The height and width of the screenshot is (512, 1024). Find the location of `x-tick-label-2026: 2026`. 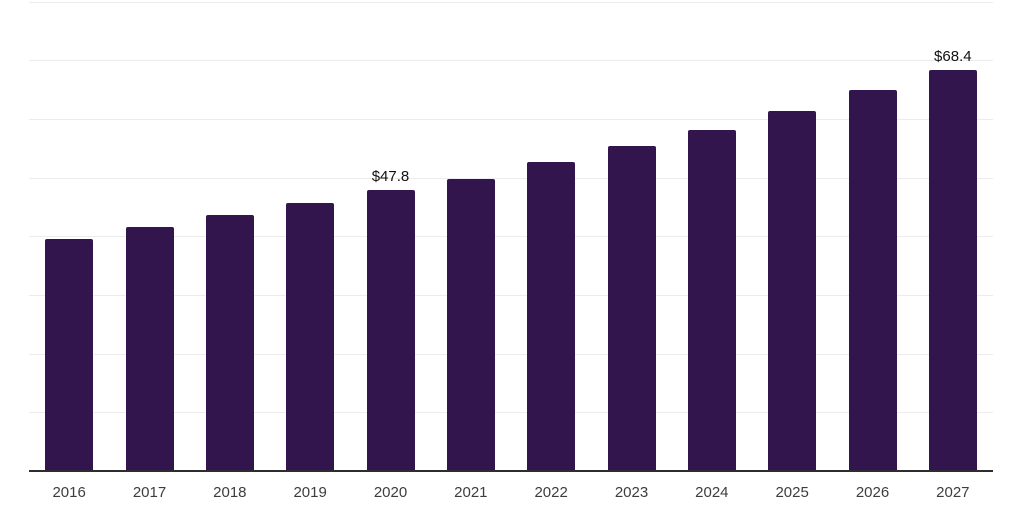

x-tick-label-2026: 2026 is located at coordinates (872, 492).